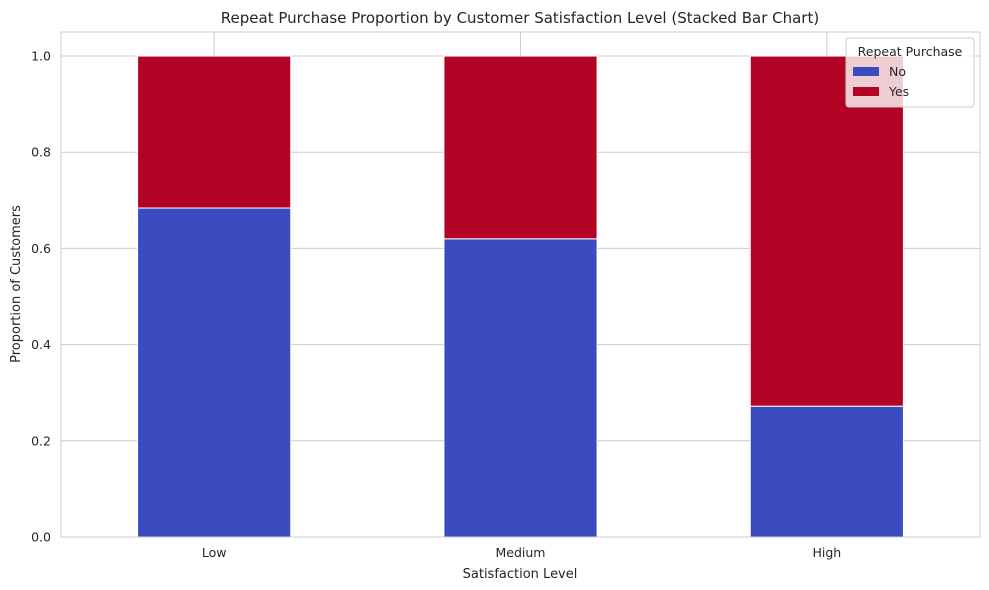  What do you see at coordinates (41, 248) in the screenshot?
I see `y-tick-label: 0.6` at bounding box center [41, 248].